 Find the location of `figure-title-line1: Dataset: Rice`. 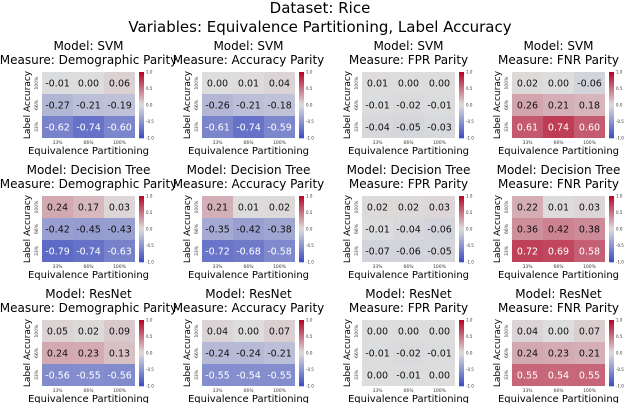

figure-title-line1: Dataset: Rice is located at coordinates (320, 8).